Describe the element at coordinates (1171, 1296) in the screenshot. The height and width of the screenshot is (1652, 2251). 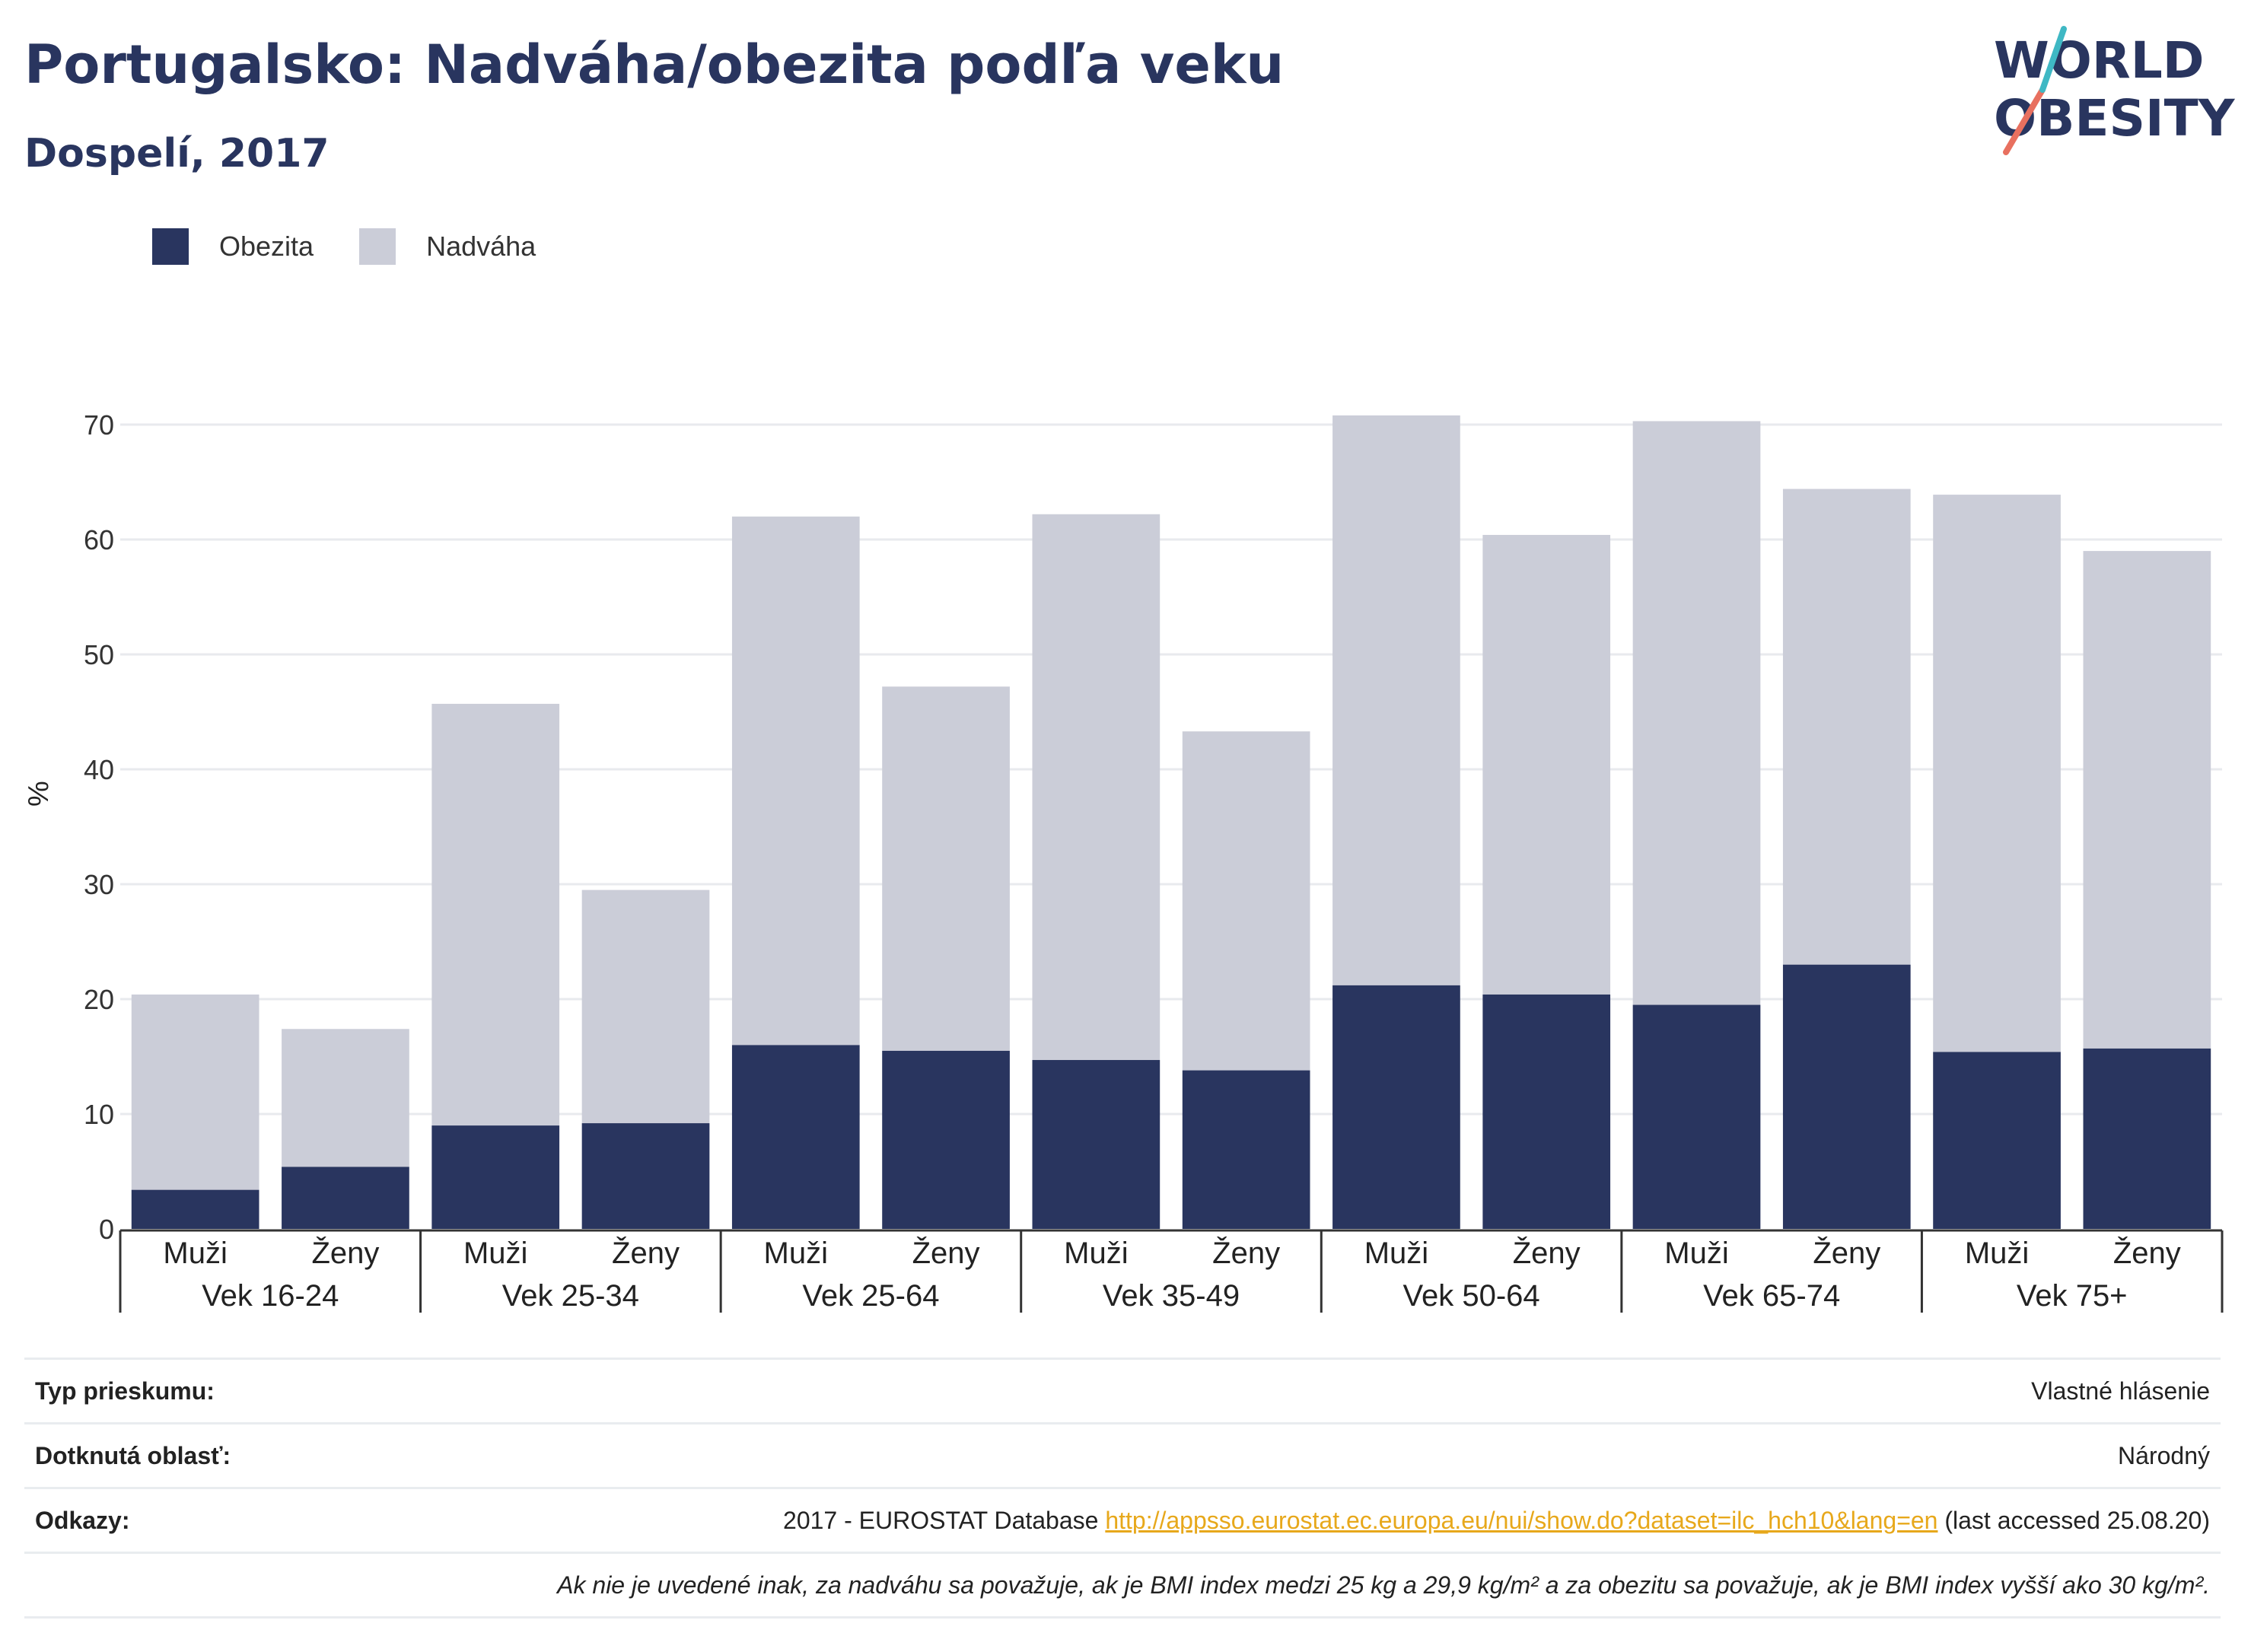
I see `x-group-label: Vek 35-49` at that location.